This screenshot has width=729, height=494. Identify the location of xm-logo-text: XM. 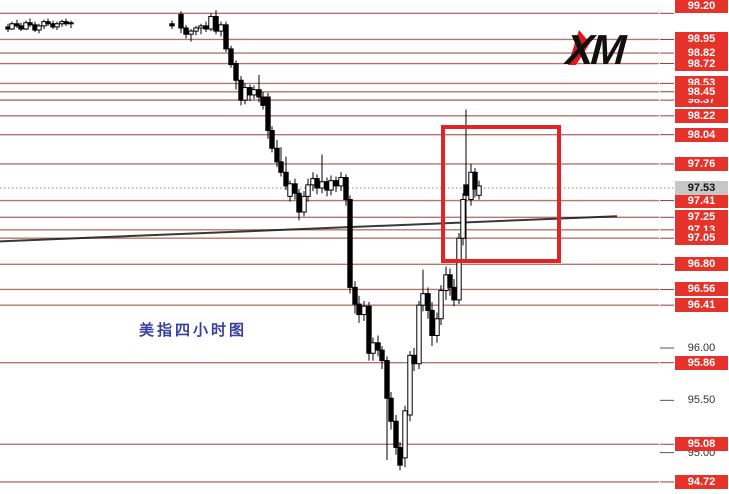
(594, 49).